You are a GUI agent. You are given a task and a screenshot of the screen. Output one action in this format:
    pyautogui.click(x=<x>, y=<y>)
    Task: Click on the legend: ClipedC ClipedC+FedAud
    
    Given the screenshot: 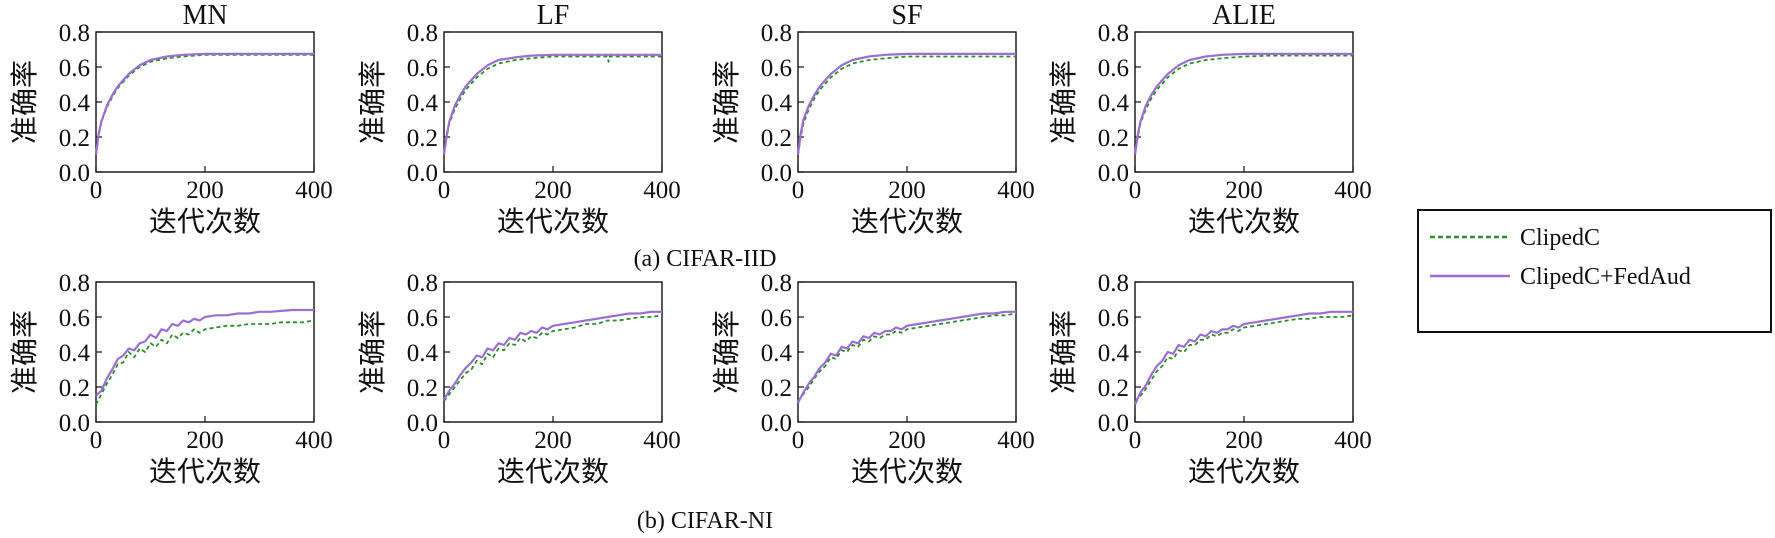 What is the action you would take?
    pyautogui.click(x=1594, y=271)
    